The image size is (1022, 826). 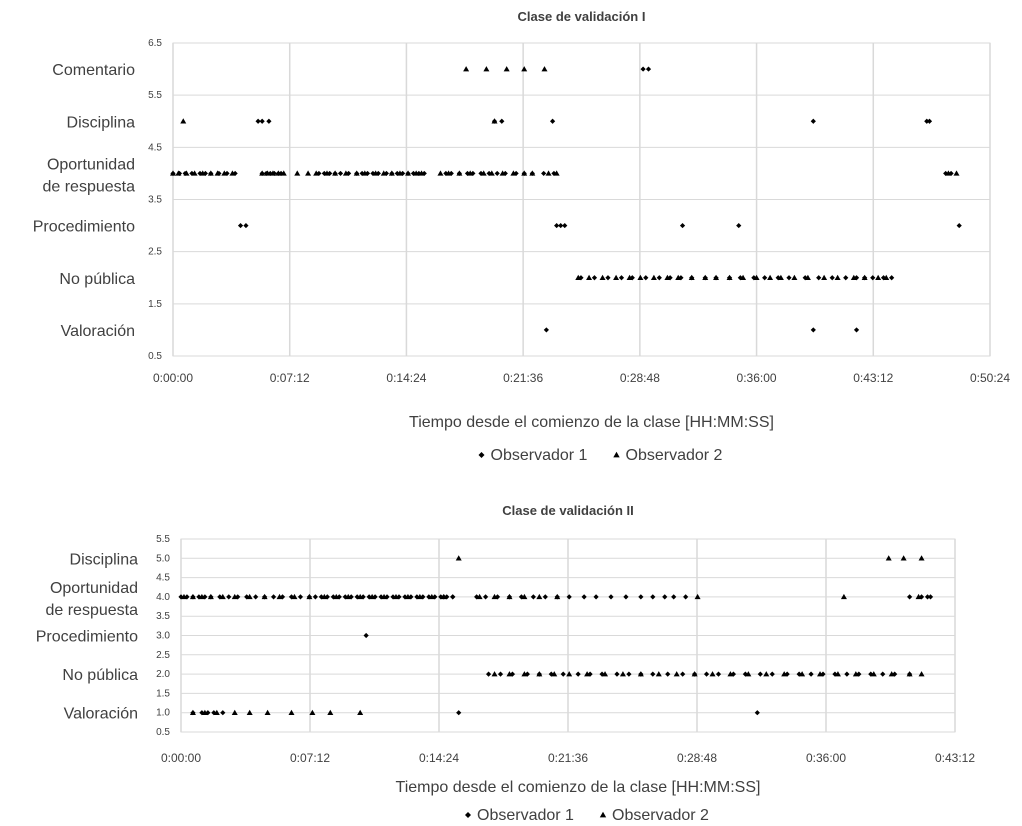 What do you see at coordinates (955, 758) in the screenshot?
I see `x-tick-label: 0:43:12` at bounding box center [955, 758].